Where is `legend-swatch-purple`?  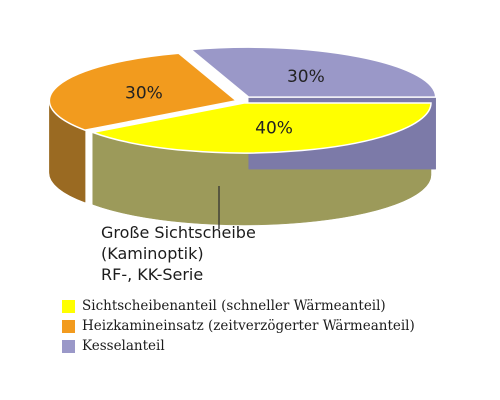
legend-swatch-purple is located at coordinates (68, 346).